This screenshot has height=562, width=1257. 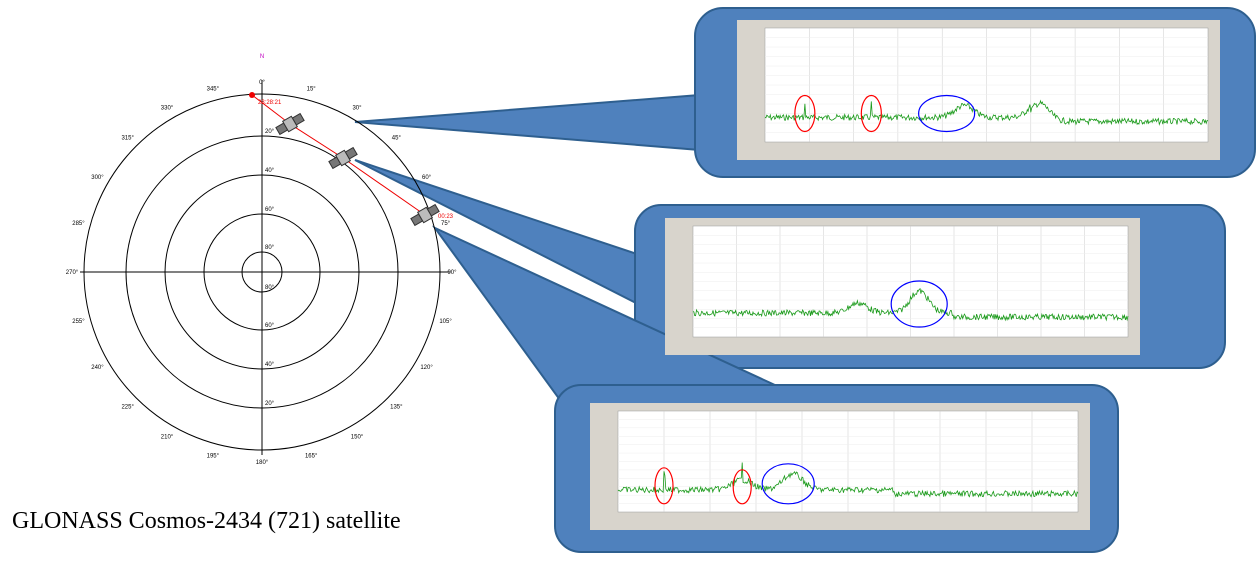 I want to click on caption: GLONASS Cosmos-2434 (721) satellite, so click(x=206, y=521).